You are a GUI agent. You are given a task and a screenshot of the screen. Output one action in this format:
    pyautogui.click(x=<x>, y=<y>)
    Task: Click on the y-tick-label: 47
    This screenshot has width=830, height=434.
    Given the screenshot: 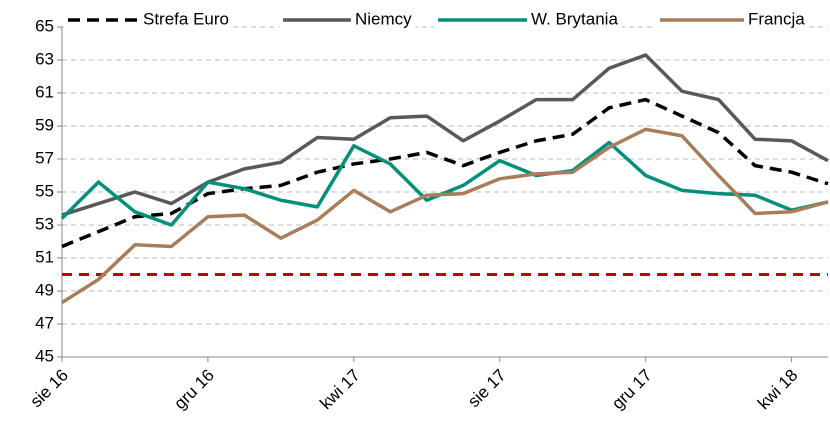 What is the action you would take?
    pyautogui.click(x=44, y=322)
    